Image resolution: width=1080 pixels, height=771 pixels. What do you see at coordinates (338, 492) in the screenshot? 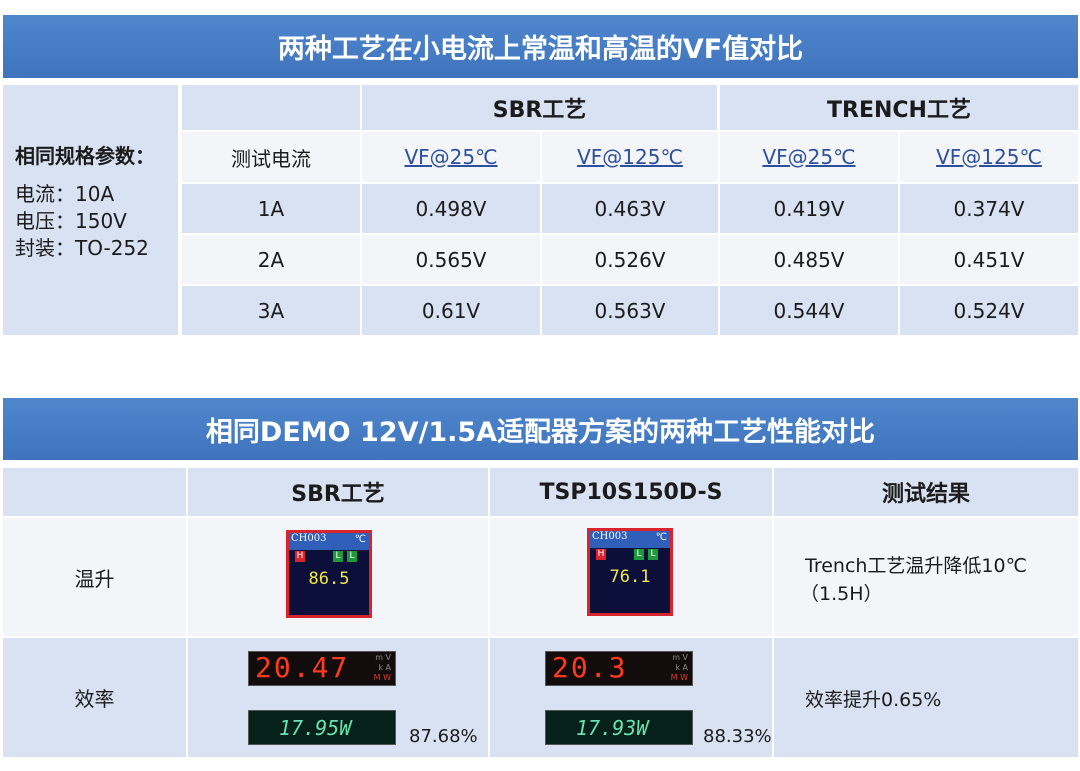
I see `column-header: SBR工艺` at bounding box center [338, 492].